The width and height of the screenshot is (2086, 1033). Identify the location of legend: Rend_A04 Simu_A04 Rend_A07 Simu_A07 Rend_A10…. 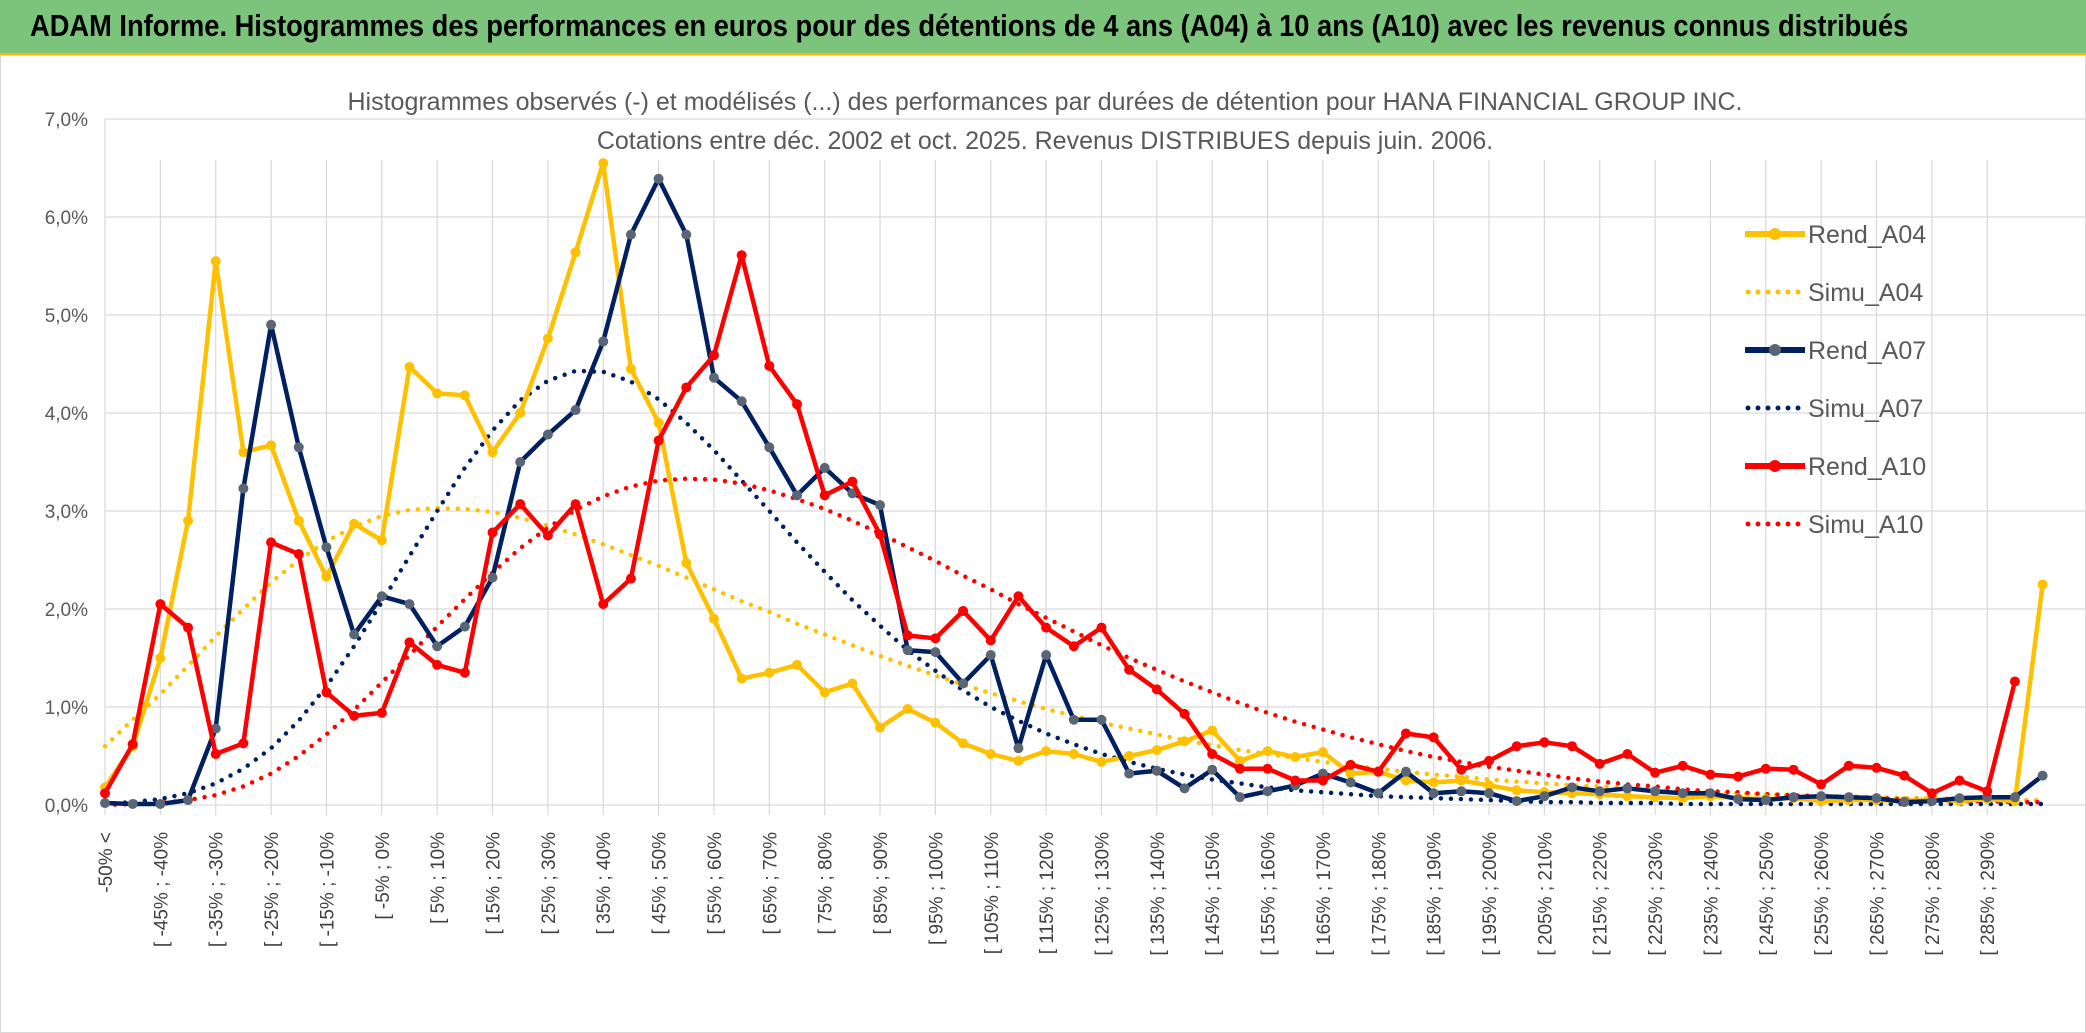
(1835, 380).